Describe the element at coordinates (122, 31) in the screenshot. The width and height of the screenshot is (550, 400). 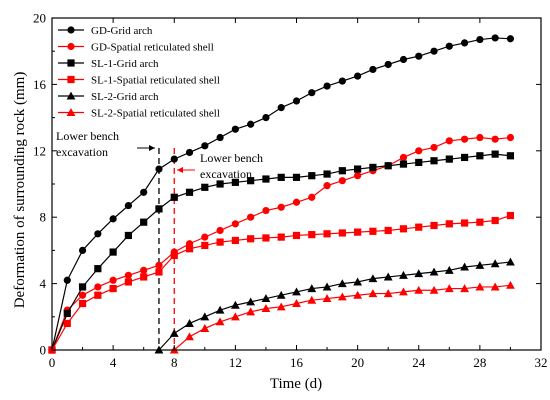
I see `legend-entry-label: GD-Grid arch` at that location.